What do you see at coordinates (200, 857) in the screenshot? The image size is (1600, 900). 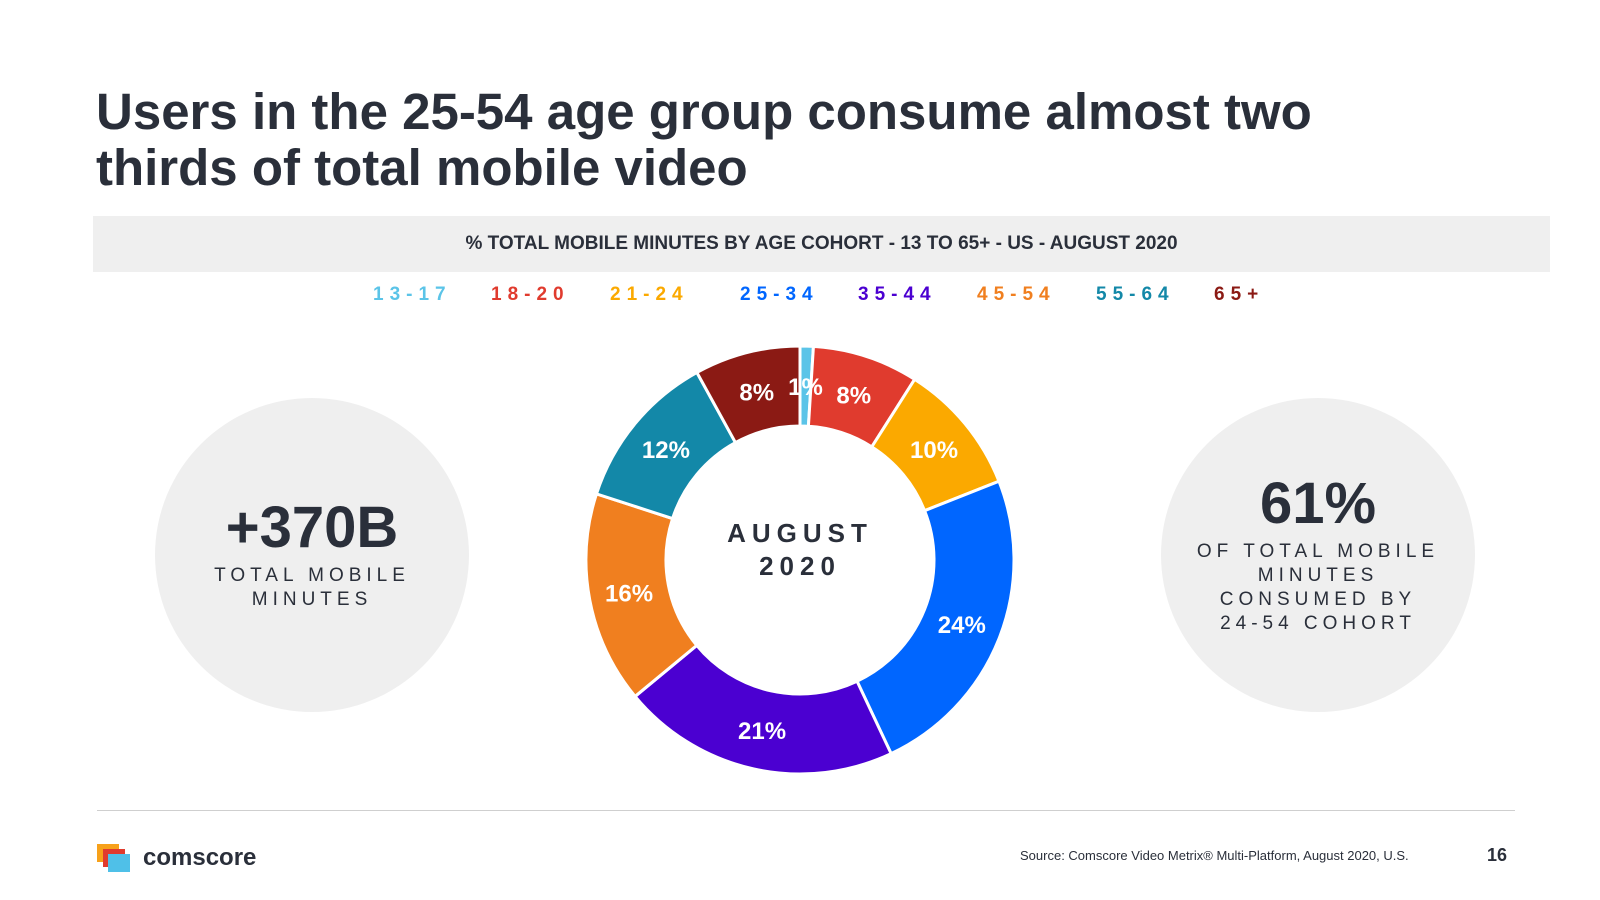 I see `brand-name: comscore` at bounding box center [200, 857].